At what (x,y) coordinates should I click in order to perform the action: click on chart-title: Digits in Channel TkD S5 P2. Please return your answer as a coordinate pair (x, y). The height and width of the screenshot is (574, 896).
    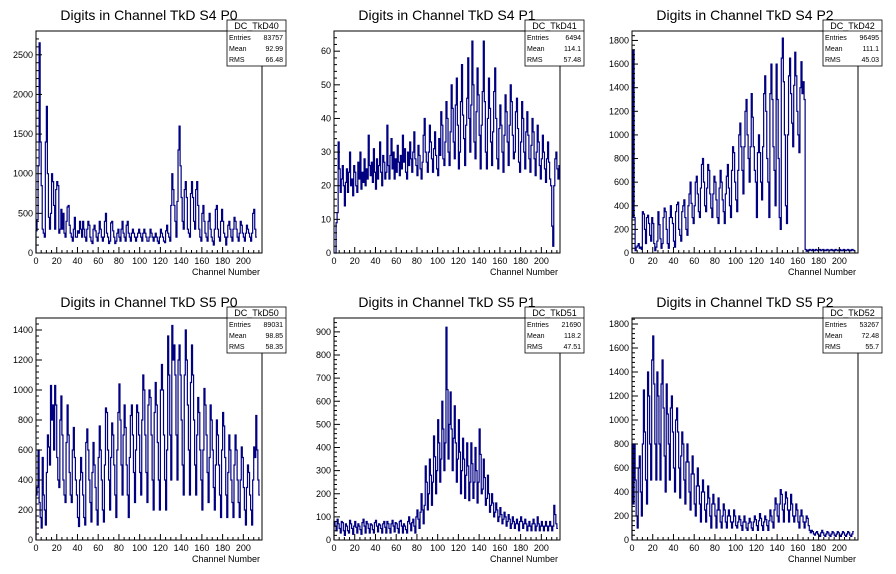
    Looking at the image, I should click on (744, 302).